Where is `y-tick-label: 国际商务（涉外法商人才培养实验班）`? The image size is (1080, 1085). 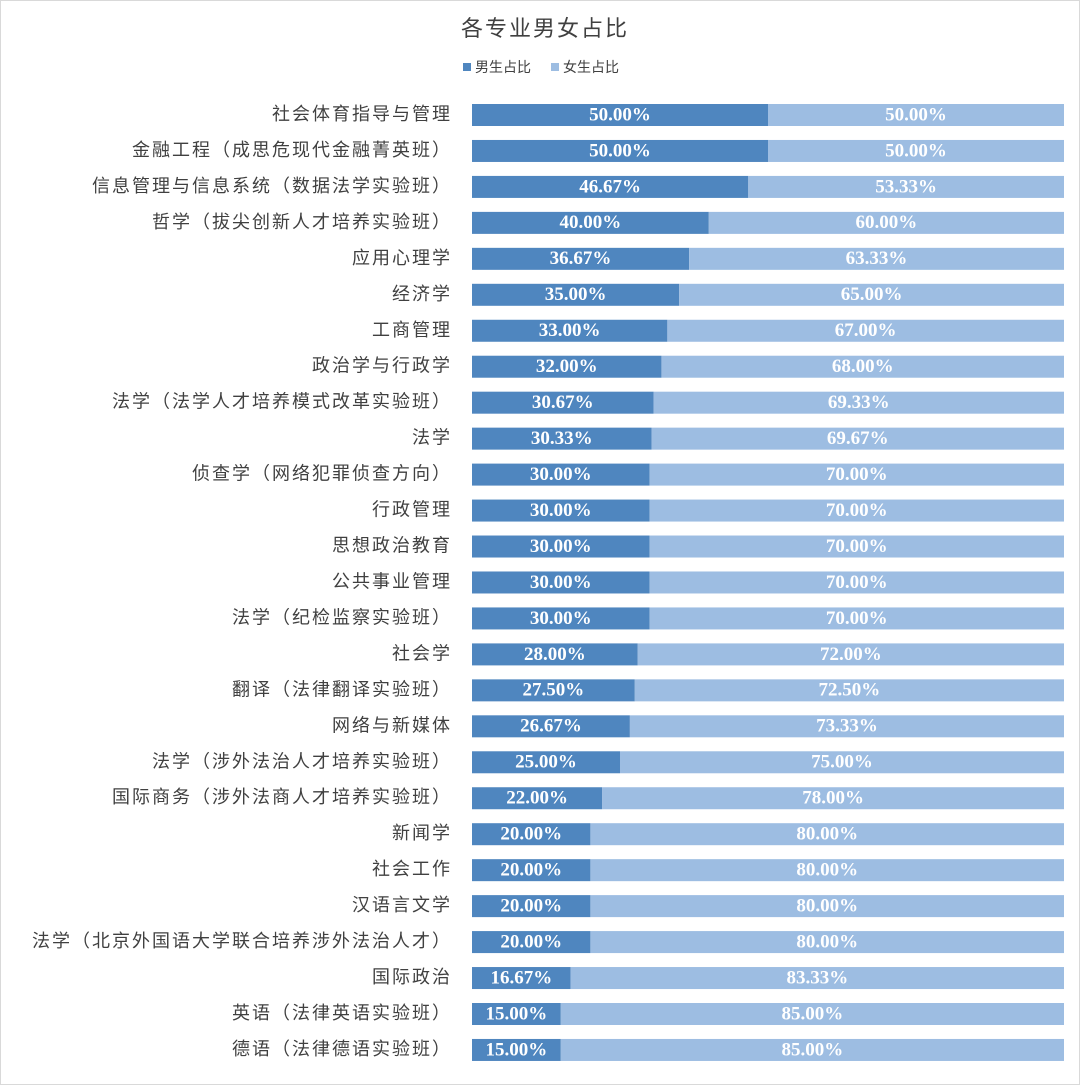 y-tick-label: 国际商务（涉外法商人才培养实验班） is located at coordinates (282, 797).